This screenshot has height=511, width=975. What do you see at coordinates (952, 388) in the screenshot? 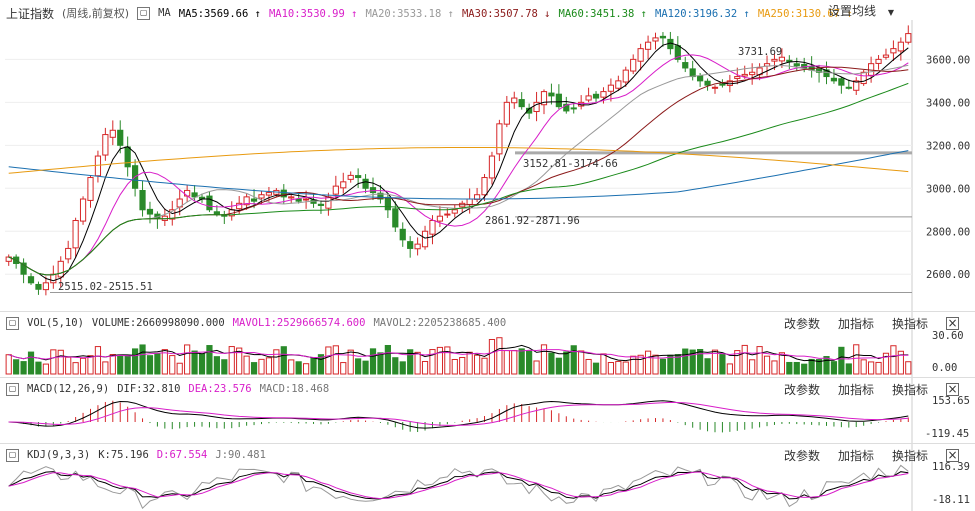
I see `macd-close-icon: ×` at bounding box center [952, 388].